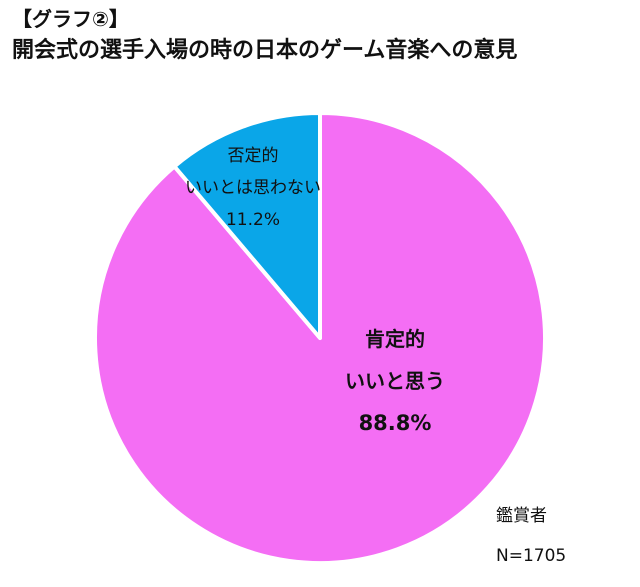 The image size is (640, 587). I want to click on negative-slice-label: 否定的 いいとは思わない 11.2%, so click(253, 188).